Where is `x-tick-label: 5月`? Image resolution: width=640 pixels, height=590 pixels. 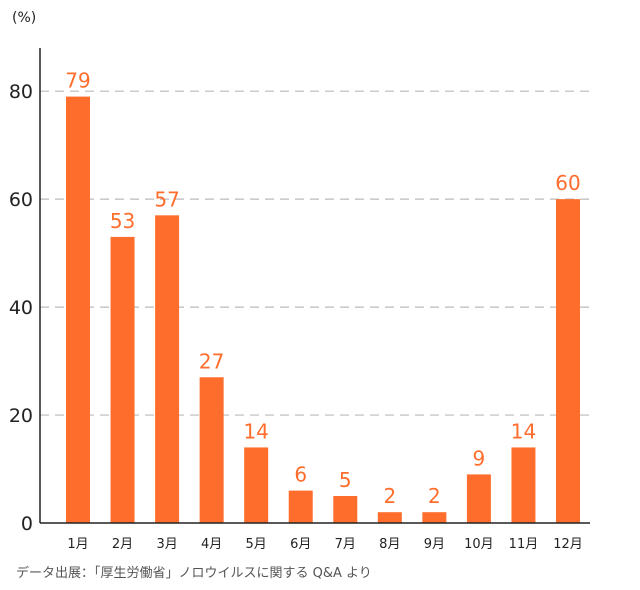 x-tick-label: 5月 is located at coordinates (256, 544).